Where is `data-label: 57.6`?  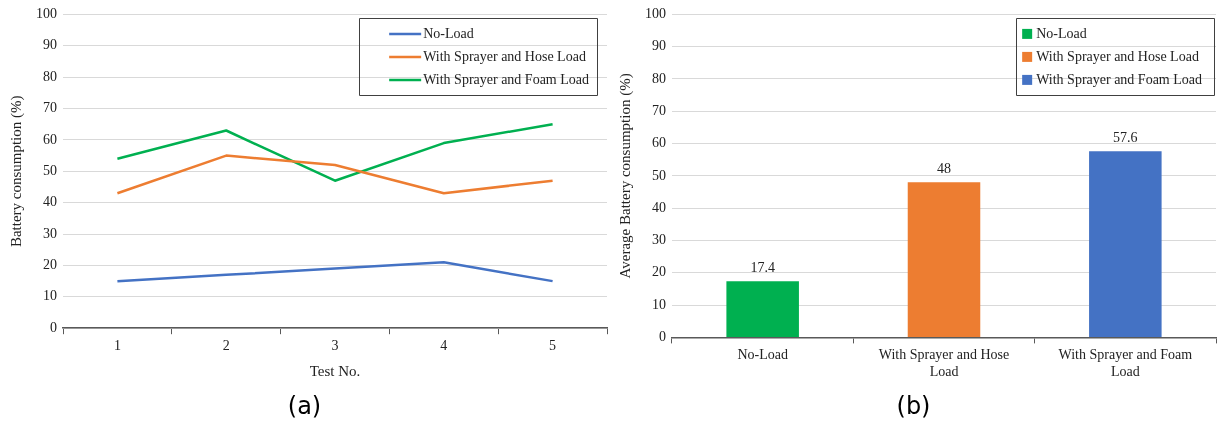
data-label: 57.6 is located at coordinates (1125, 138).